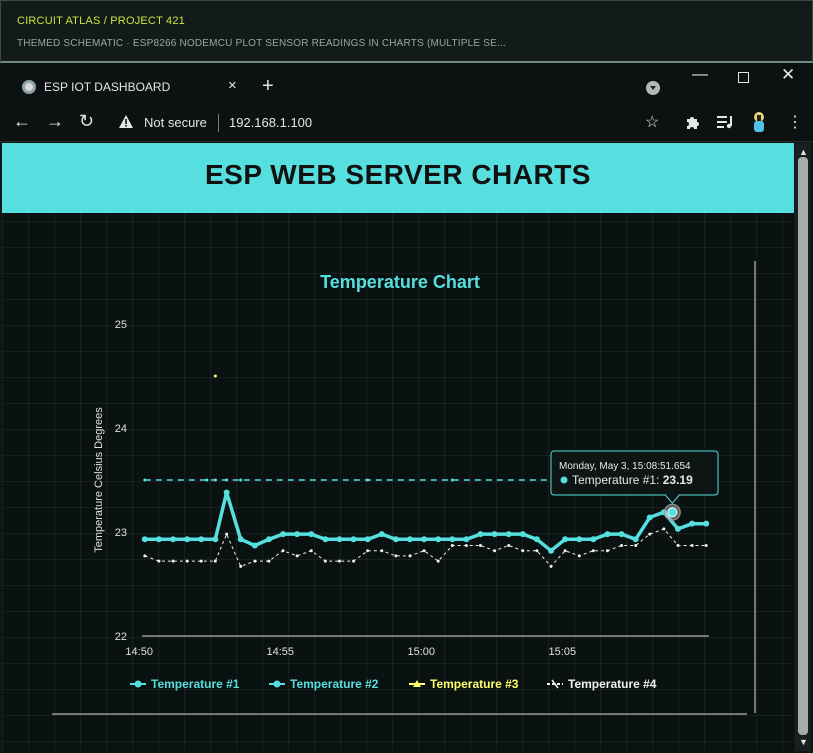 The height and width of the screenshot is (753, 813). Describe the element at coordinates (672, 512) in the screenshot. I see `hover-point` at that location.